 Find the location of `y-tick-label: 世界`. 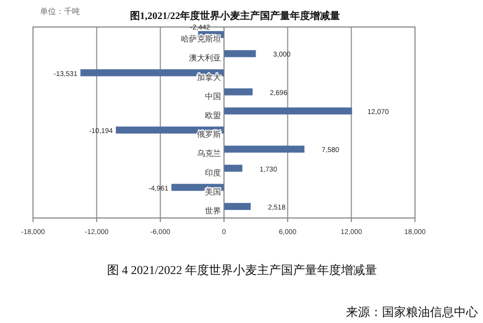

y-tick-label: 世界 is located at coordinates (213, 211).